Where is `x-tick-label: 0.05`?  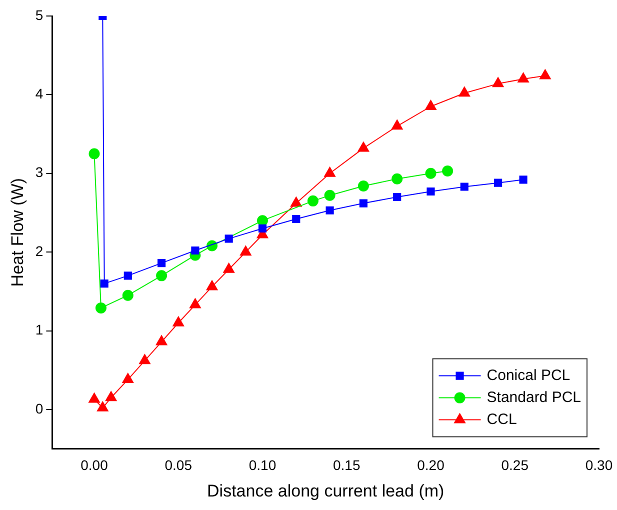
x-tick-label: 0.05 is located at coordinates (178, 465).